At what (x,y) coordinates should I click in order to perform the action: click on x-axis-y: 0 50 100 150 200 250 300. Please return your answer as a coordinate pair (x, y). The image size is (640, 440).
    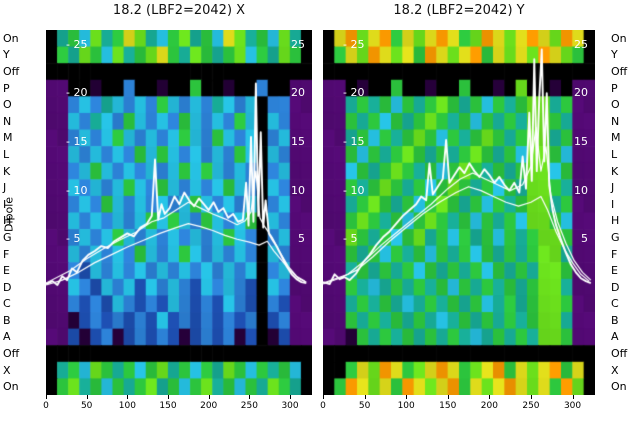
    Looking at the image, I should click on (457, 408).